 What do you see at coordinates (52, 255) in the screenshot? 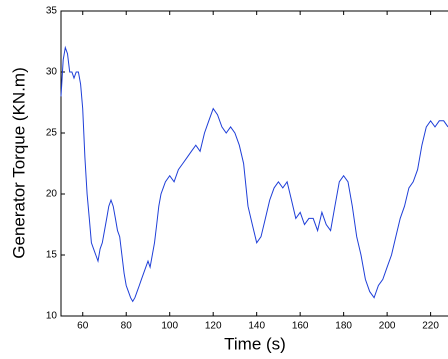
I see `y-tick-label: 15` at bounding box center [52, 255].